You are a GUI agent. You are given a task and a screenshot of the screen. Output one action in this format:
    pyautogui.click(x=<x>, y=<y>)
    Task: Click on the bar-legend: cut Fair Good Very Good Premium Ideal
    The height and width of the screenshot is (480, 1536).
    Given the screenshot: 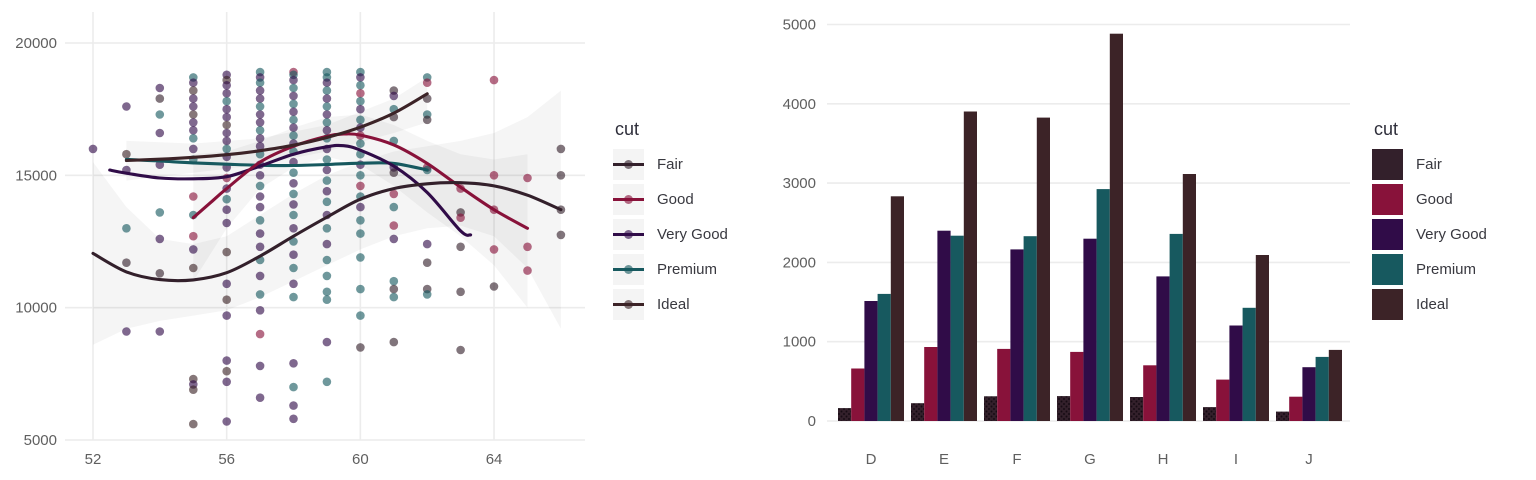 What is the action you would take?
    pyautogui.click(x=1452, y=221)
    